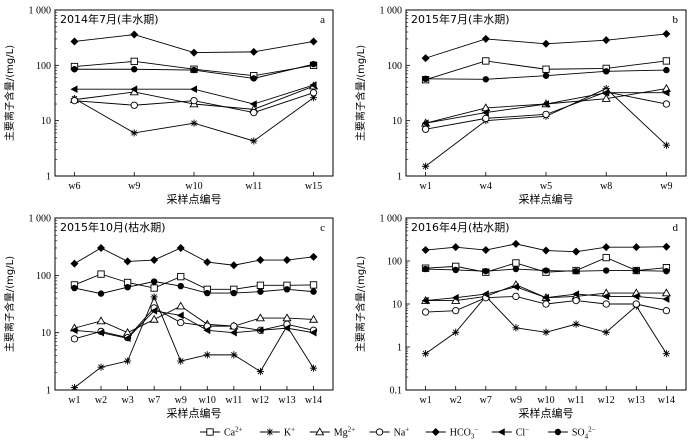 This screenshot has width=700, height=443. What do you see at coordinates (332, 432) in the screenshot?
I see `legend-item: Mg2+` at bounding box center [332, 432].